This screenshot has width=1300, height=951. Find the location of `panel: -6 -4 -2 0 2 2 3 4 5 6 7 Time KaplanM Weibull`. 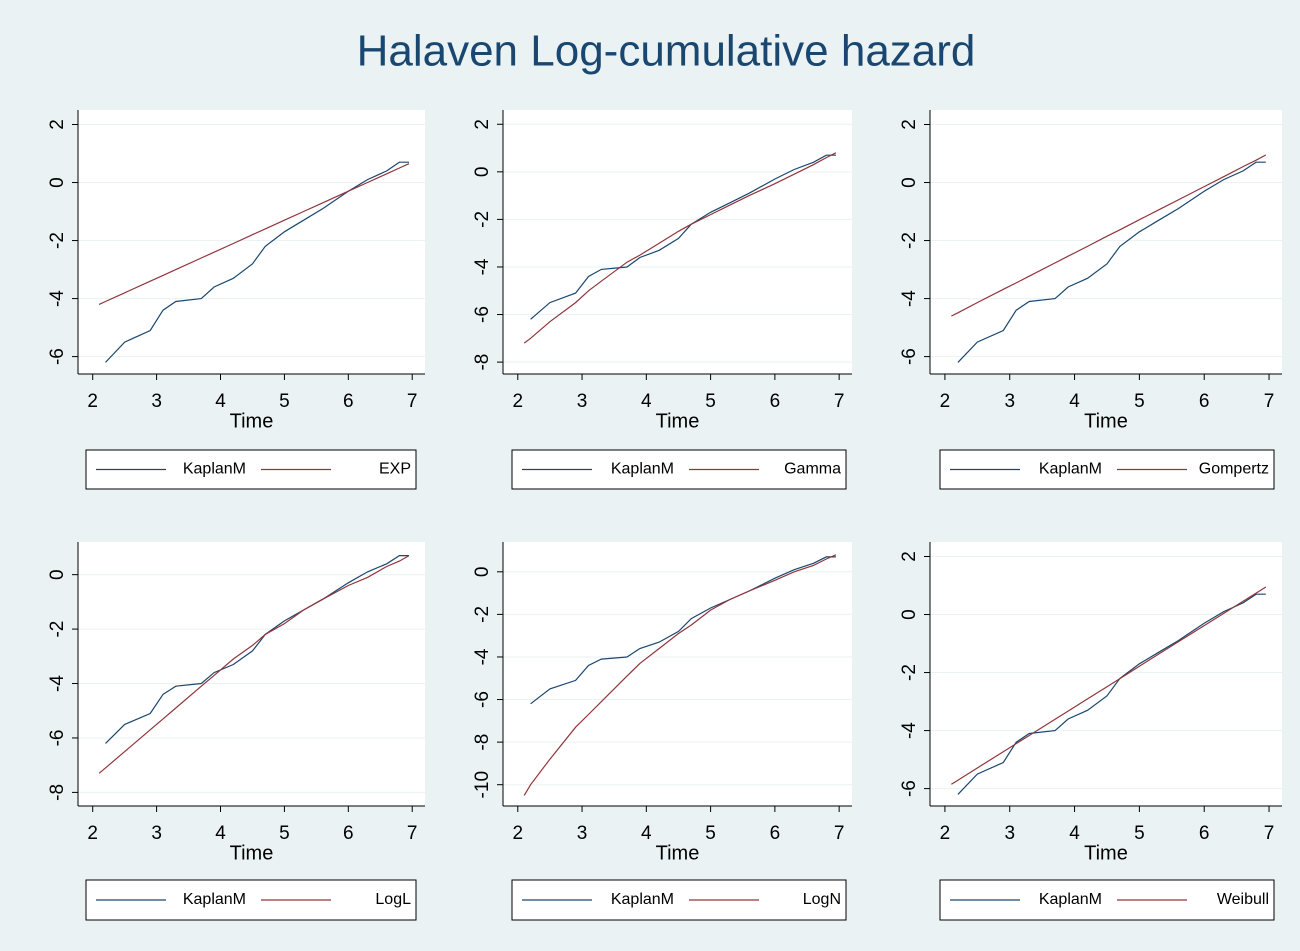

panel: -6 -4 -2 0 2 2 3 4 5 6 7 Time KaplanM Weibull is located at coordinates (1090, 731).